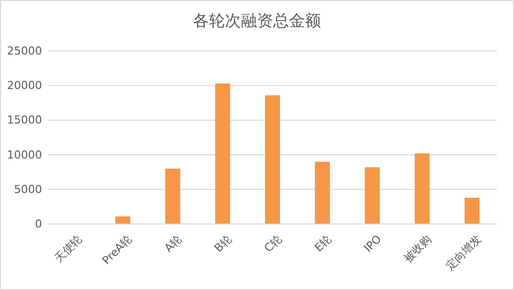  I want to click on x-tick-label: C轮, so click(273, 243).